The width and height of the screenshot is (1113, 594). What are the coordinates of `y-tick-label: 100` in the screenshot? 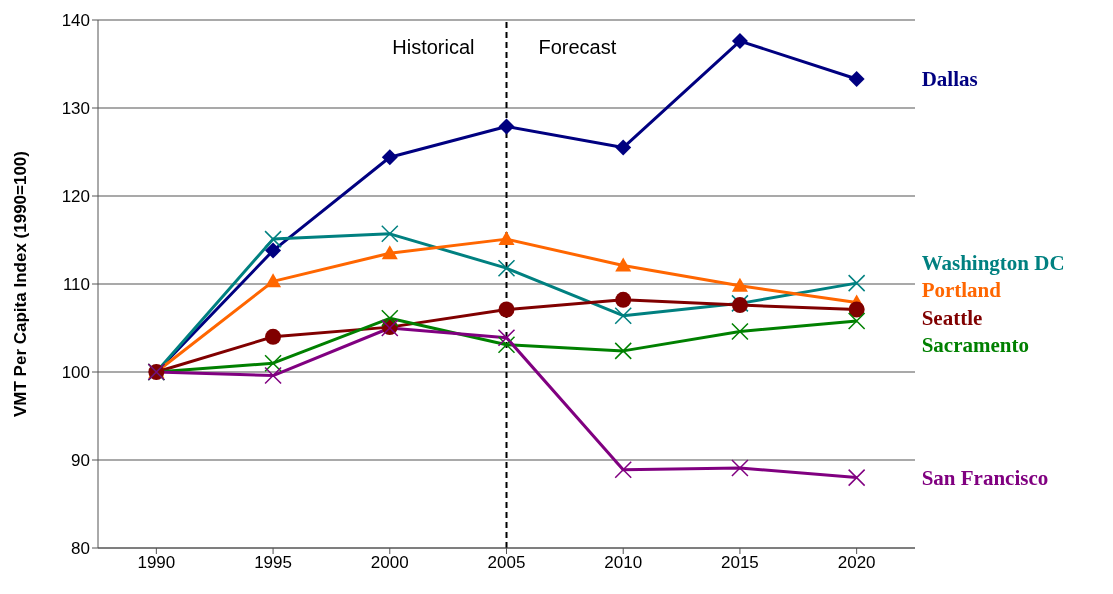 It's located at (75, 373).